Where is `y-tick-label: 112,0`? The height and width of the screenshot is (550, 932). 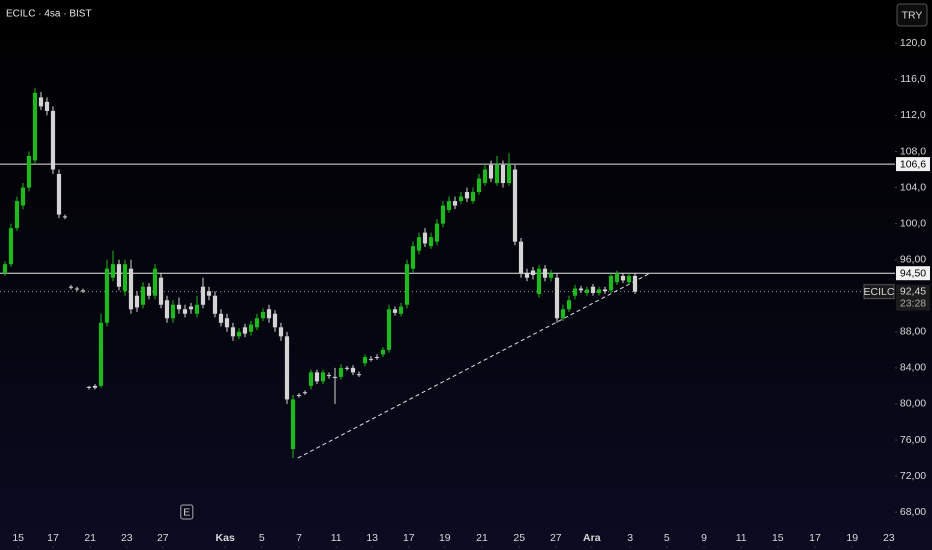
y-tick-label: 112,0 is located at coordinates (913, 115).